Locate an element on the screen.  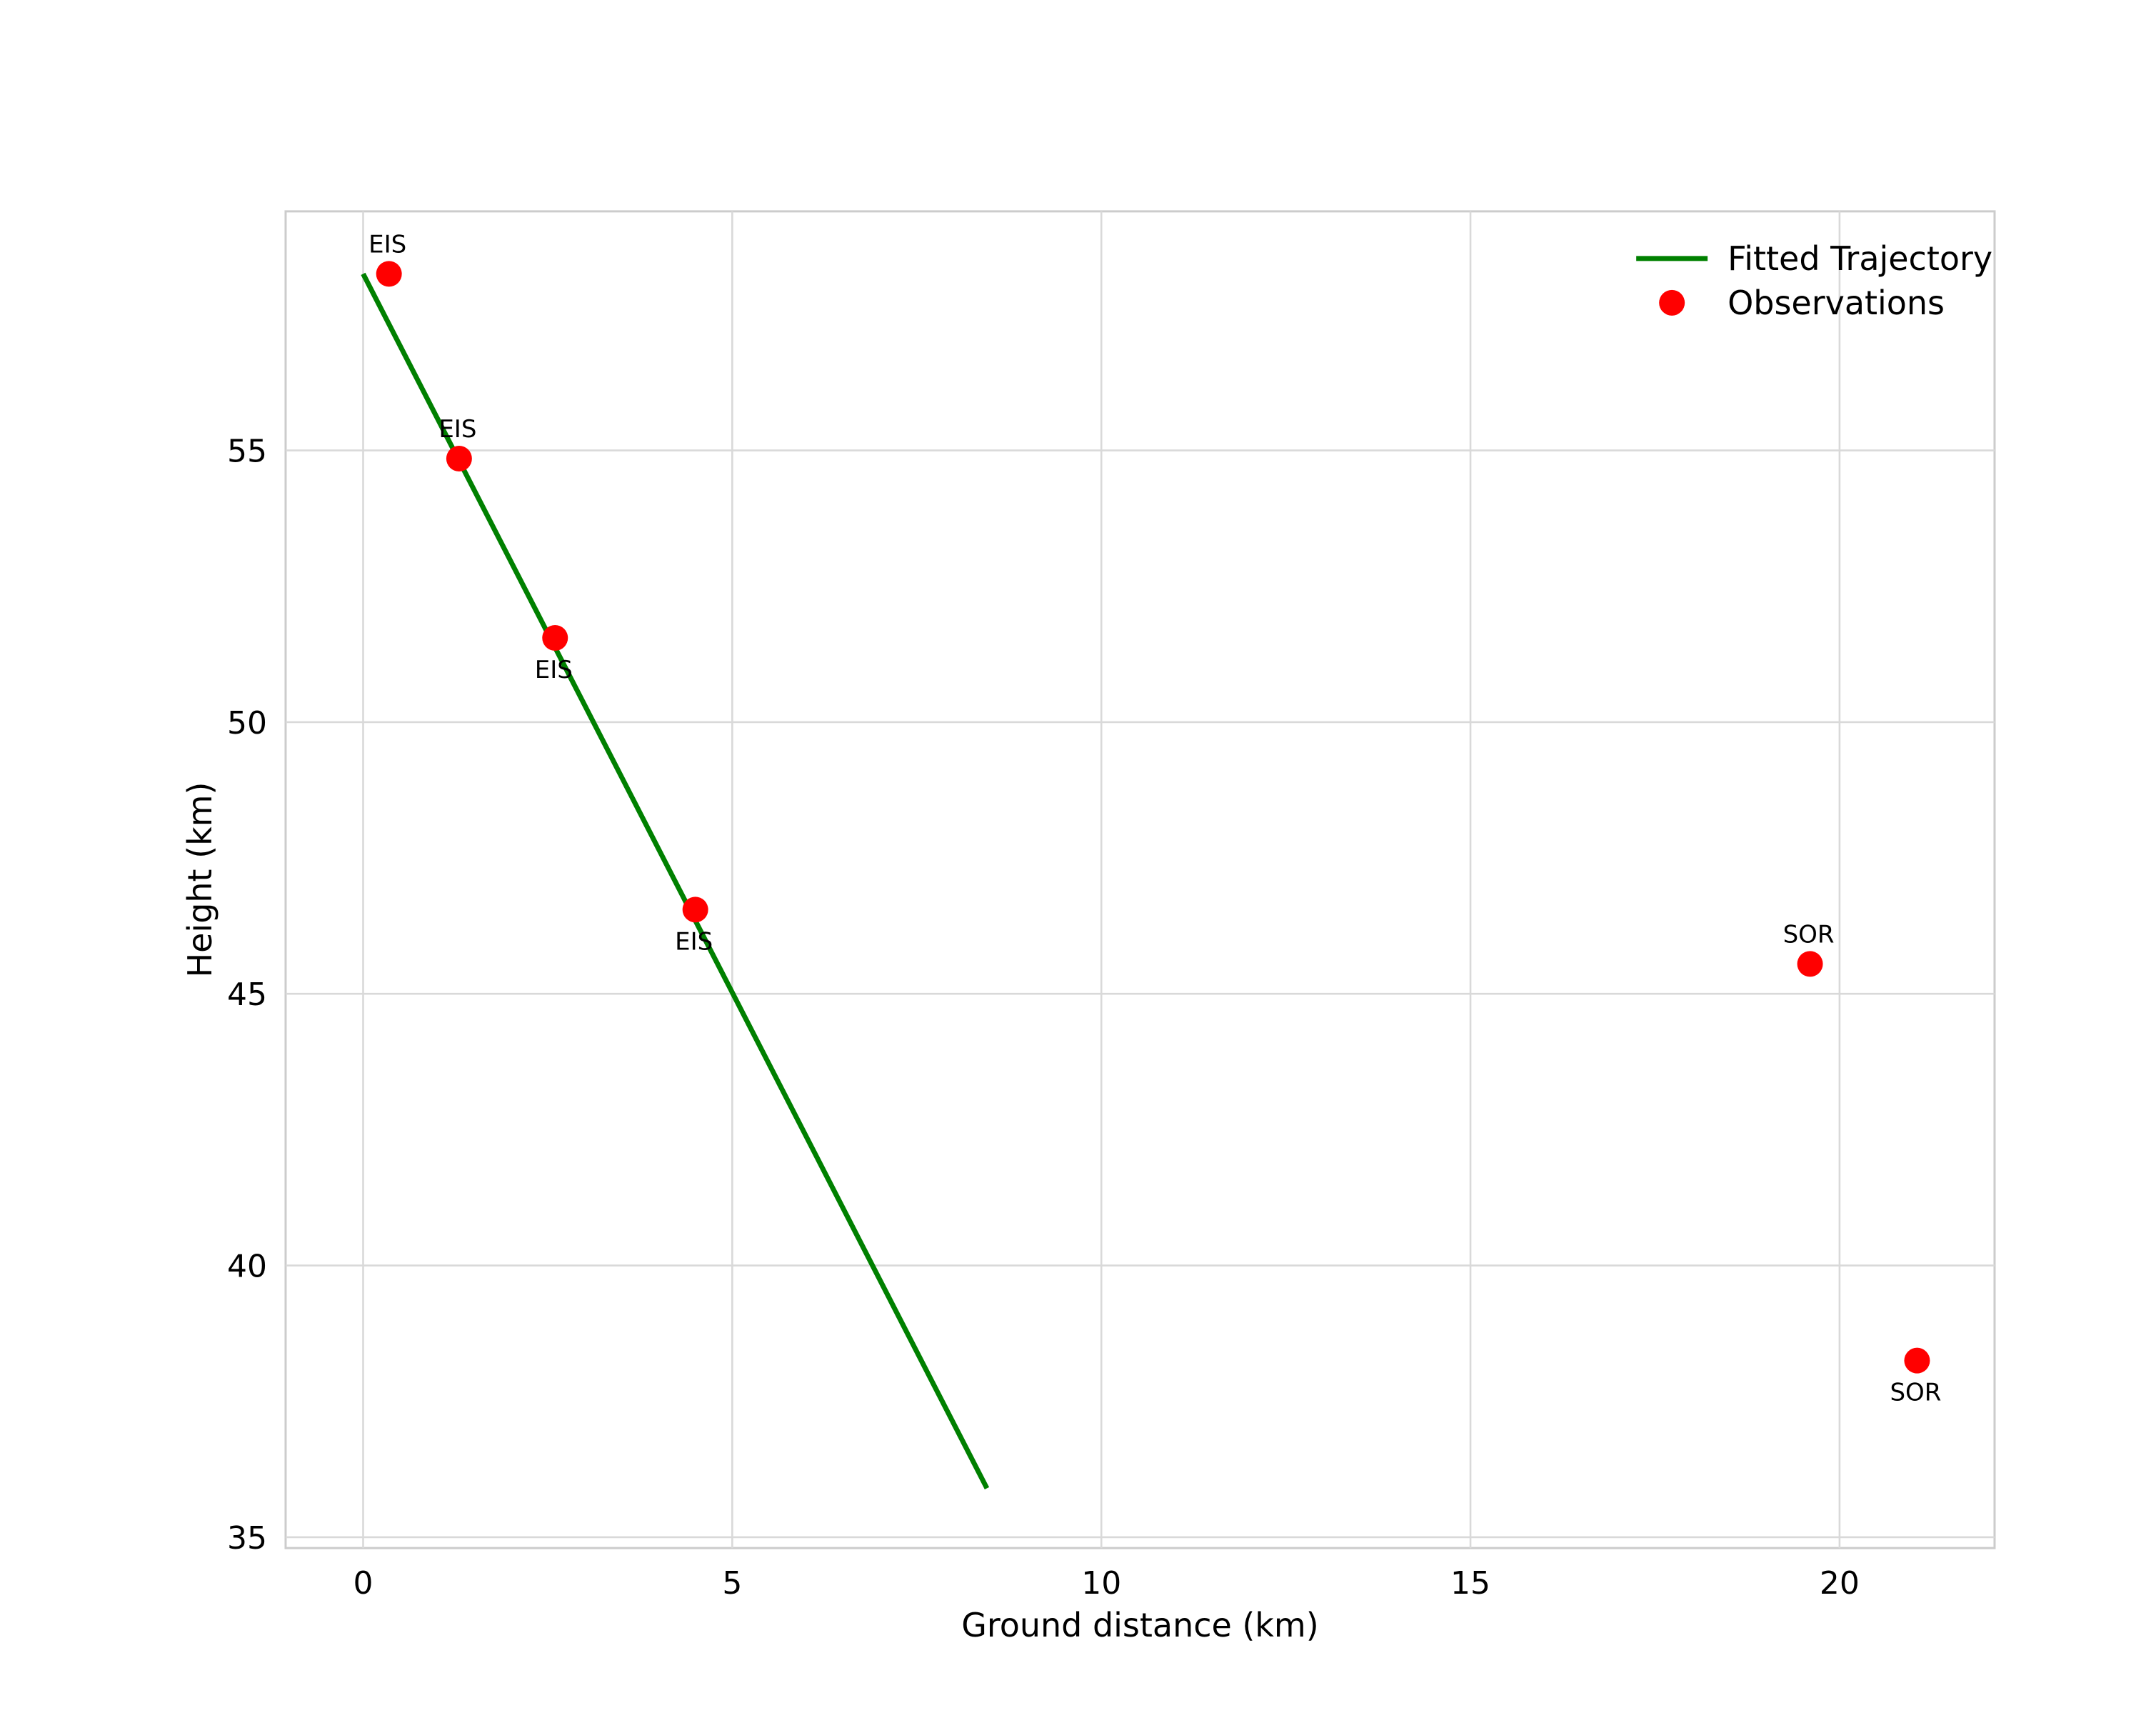
y-tick-label: 40 is located at coordinates (247, 1267).